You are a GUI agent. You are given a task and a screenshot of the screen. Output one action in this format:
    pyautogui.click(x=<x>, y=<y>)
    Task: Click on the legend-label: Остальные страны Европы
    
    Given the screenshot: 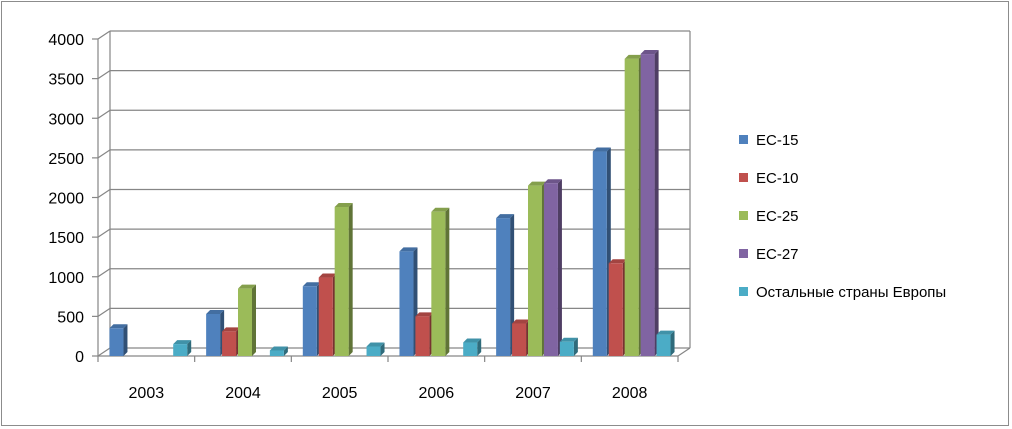 What is the action you would take?
    pyautogui.click(x=851, y=292)
    